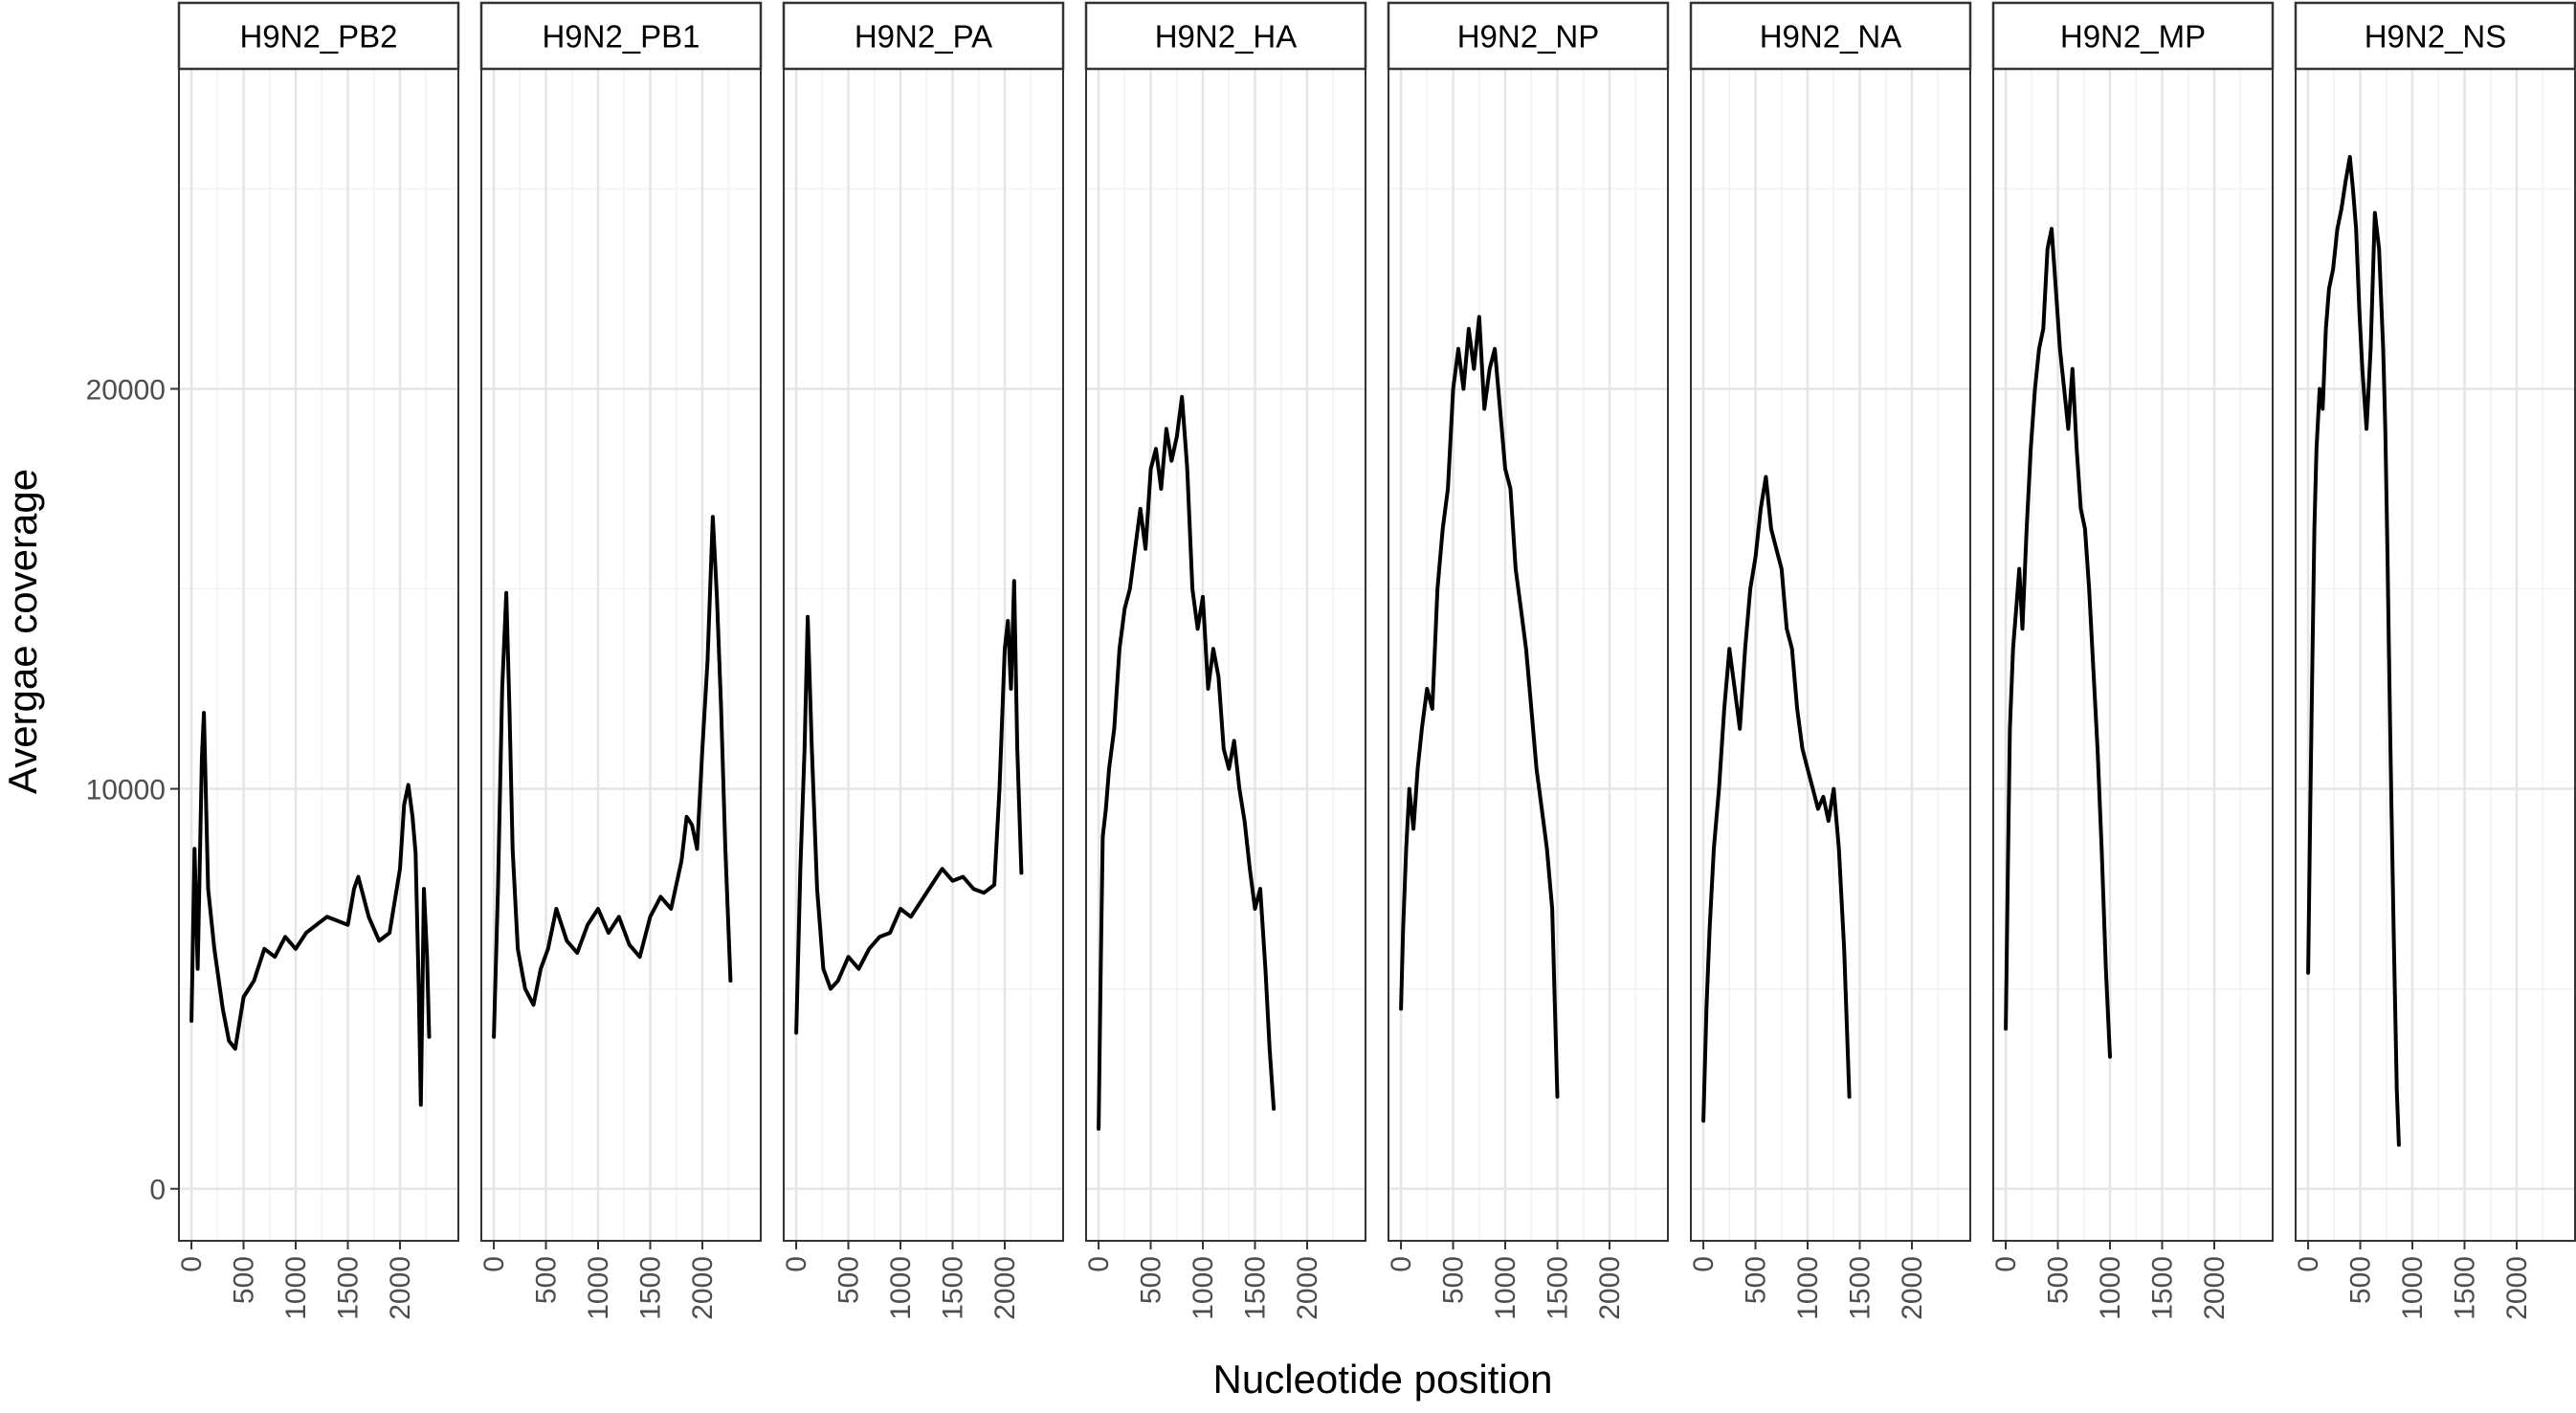 The height and width of the screenshot is (1413, 2576). I want to click on facet-strip-label: H9N2_NP, so click(1528, 37).